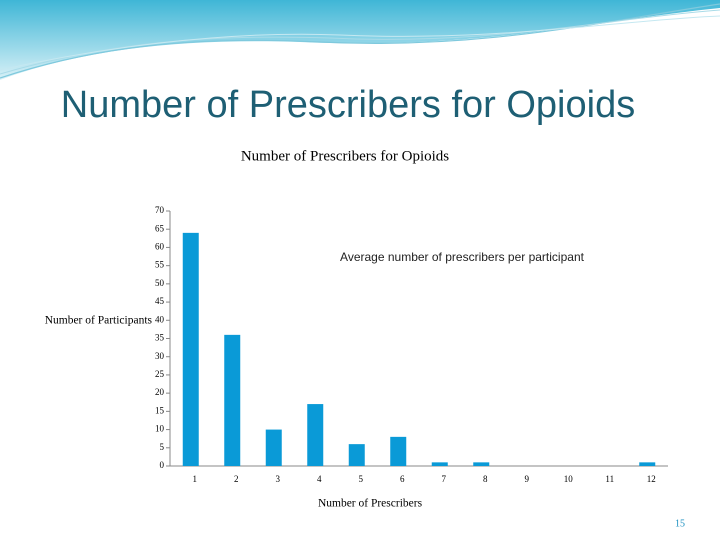 Image resolution: width=720 pixels, height=540 pixels. I want to click on x-tick-label: 10, so click(569, 479).